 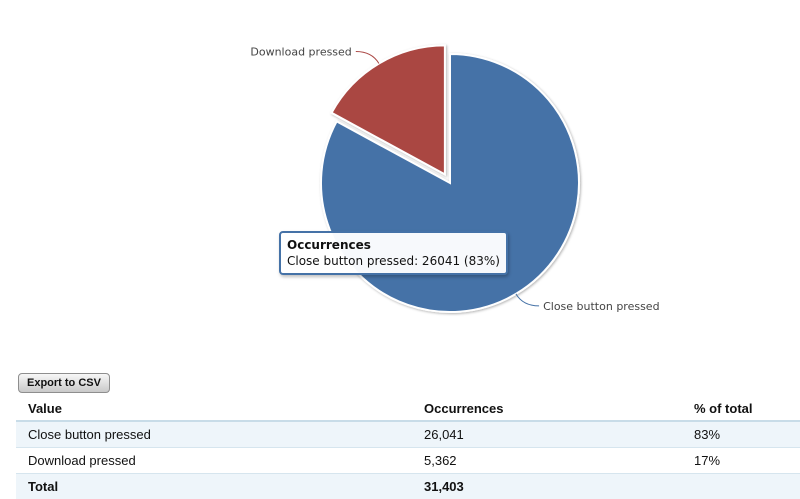 I want to click on cell-value: Close button pressed, so click(x=214, y=434).